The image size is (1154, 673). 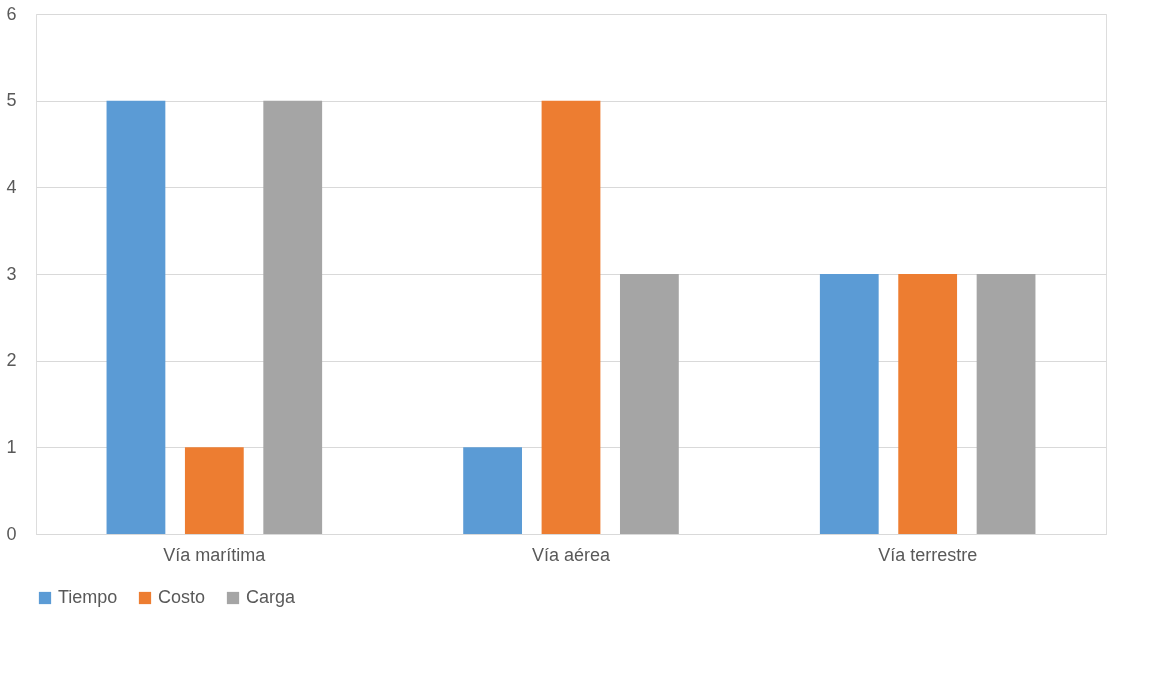 I want to click on y-tick-label: 2, so click(x=11, y=360).